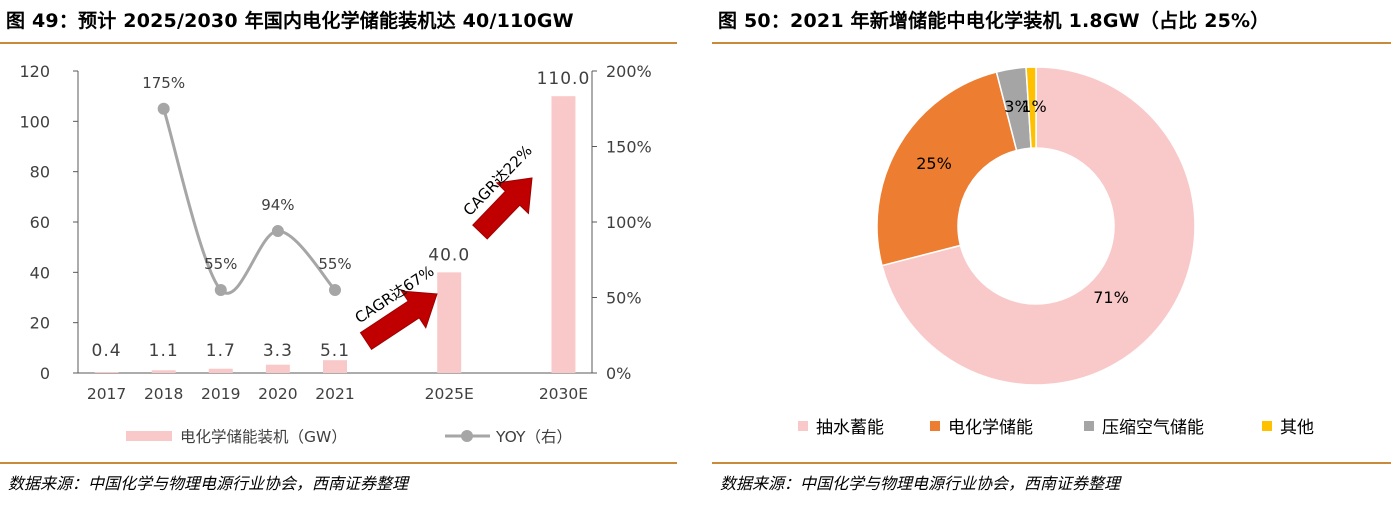 The image size is (1391, 507). I want to click on y2-tick-label: 0%, so click(618, 373).